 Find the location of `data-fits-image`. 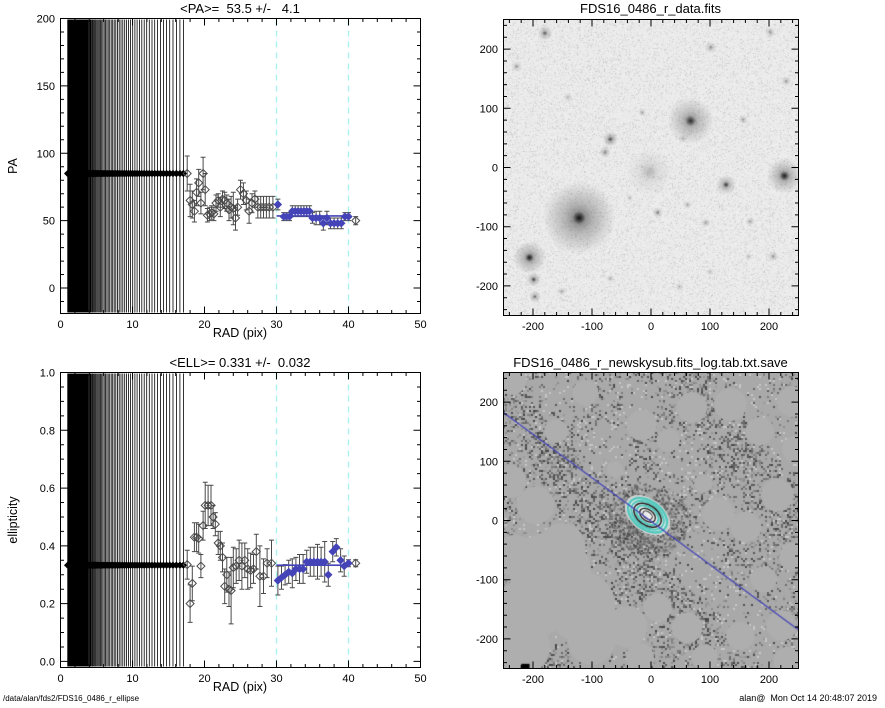

data-fits-image is located at coordinates (650, 167).